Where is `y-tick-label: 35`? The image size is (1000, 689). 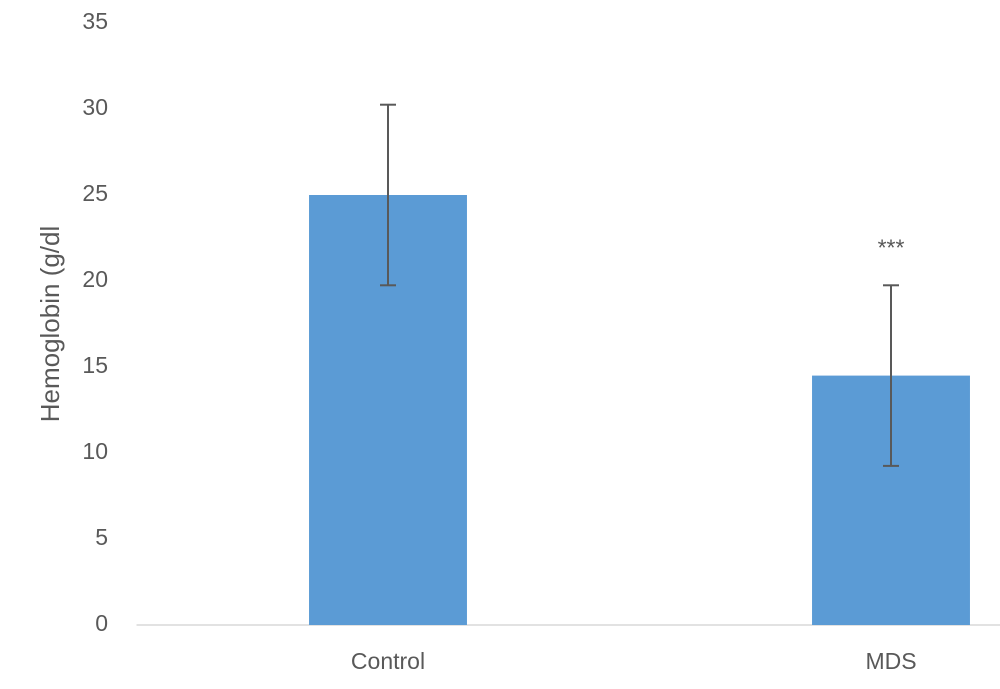 y-tick-label: 35 is located at coordinates (95, 21).